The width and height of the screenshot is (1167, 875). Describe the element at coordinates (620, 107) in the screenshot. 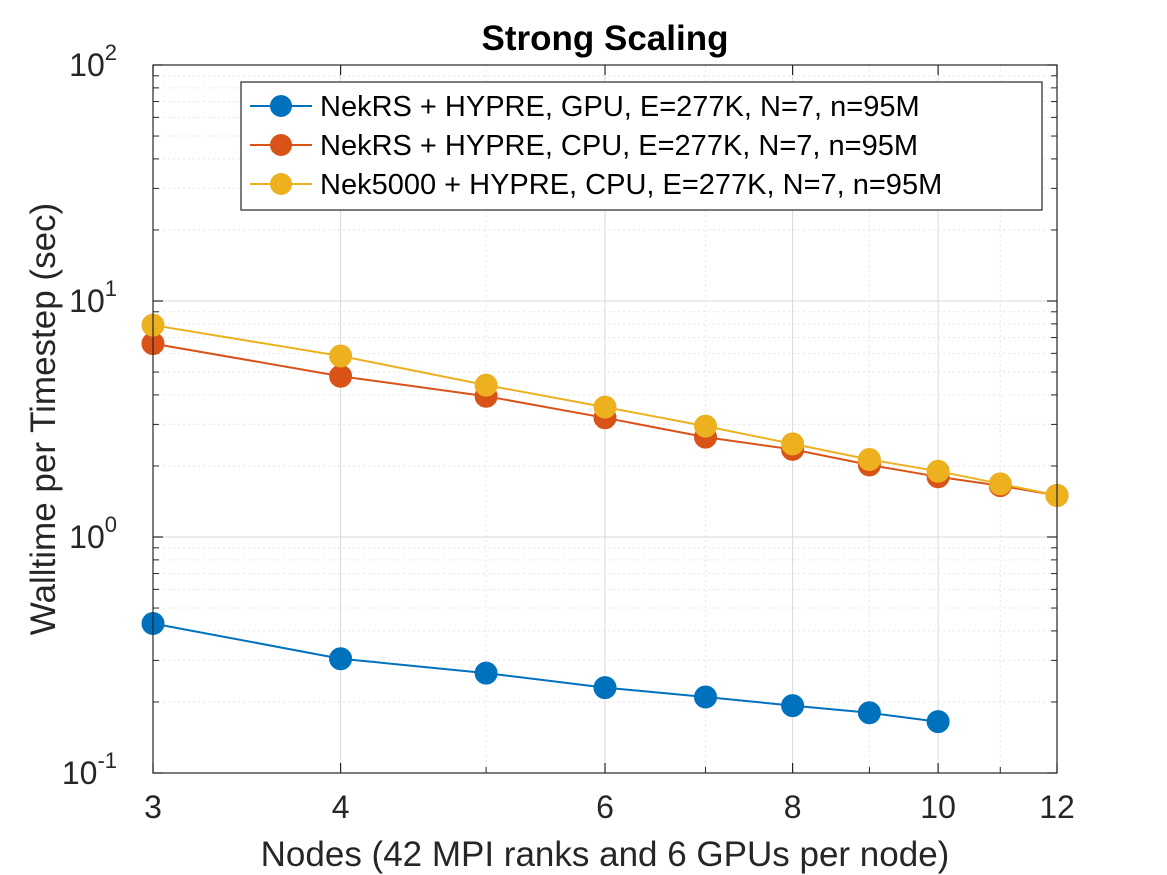

I see `legend-label: NekRS + HYPRE, GPU, E=277K, N=7, n=95M` at that location.